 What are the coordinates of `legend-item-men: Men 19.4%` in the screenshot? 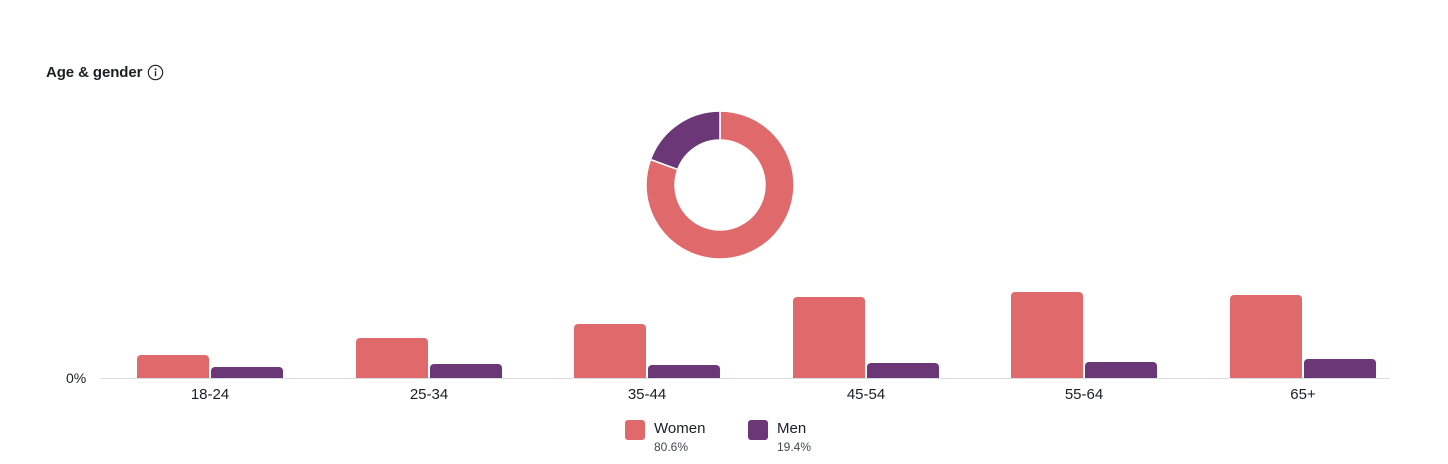 It's located at (779, 437).